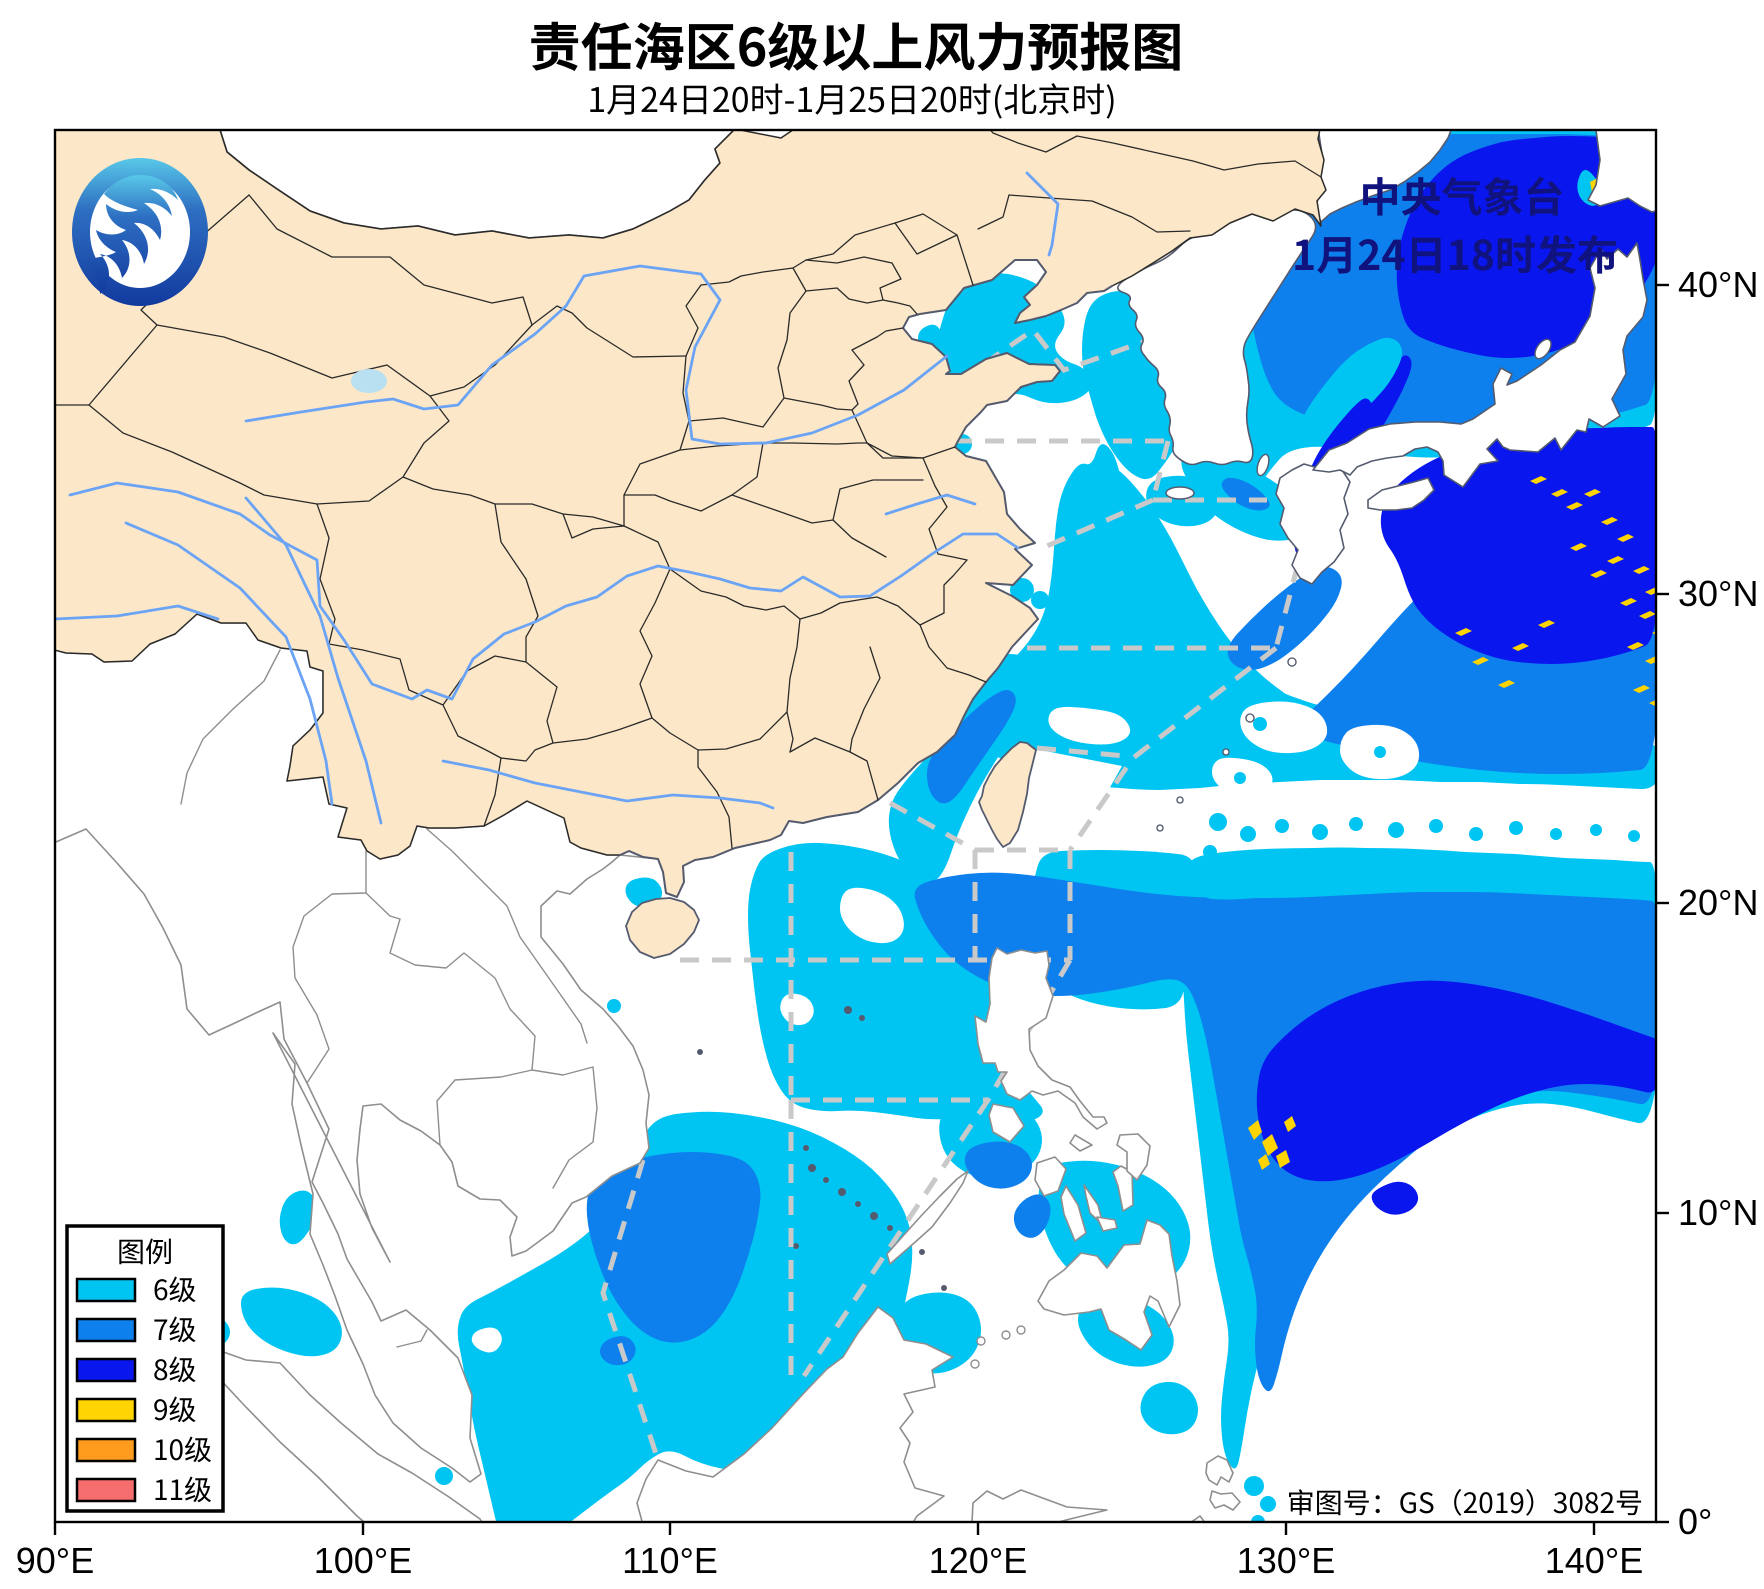  Describe the element at coordinates (363, 1560) in the screenshot. I see `svg-text: 100°E` at that location.